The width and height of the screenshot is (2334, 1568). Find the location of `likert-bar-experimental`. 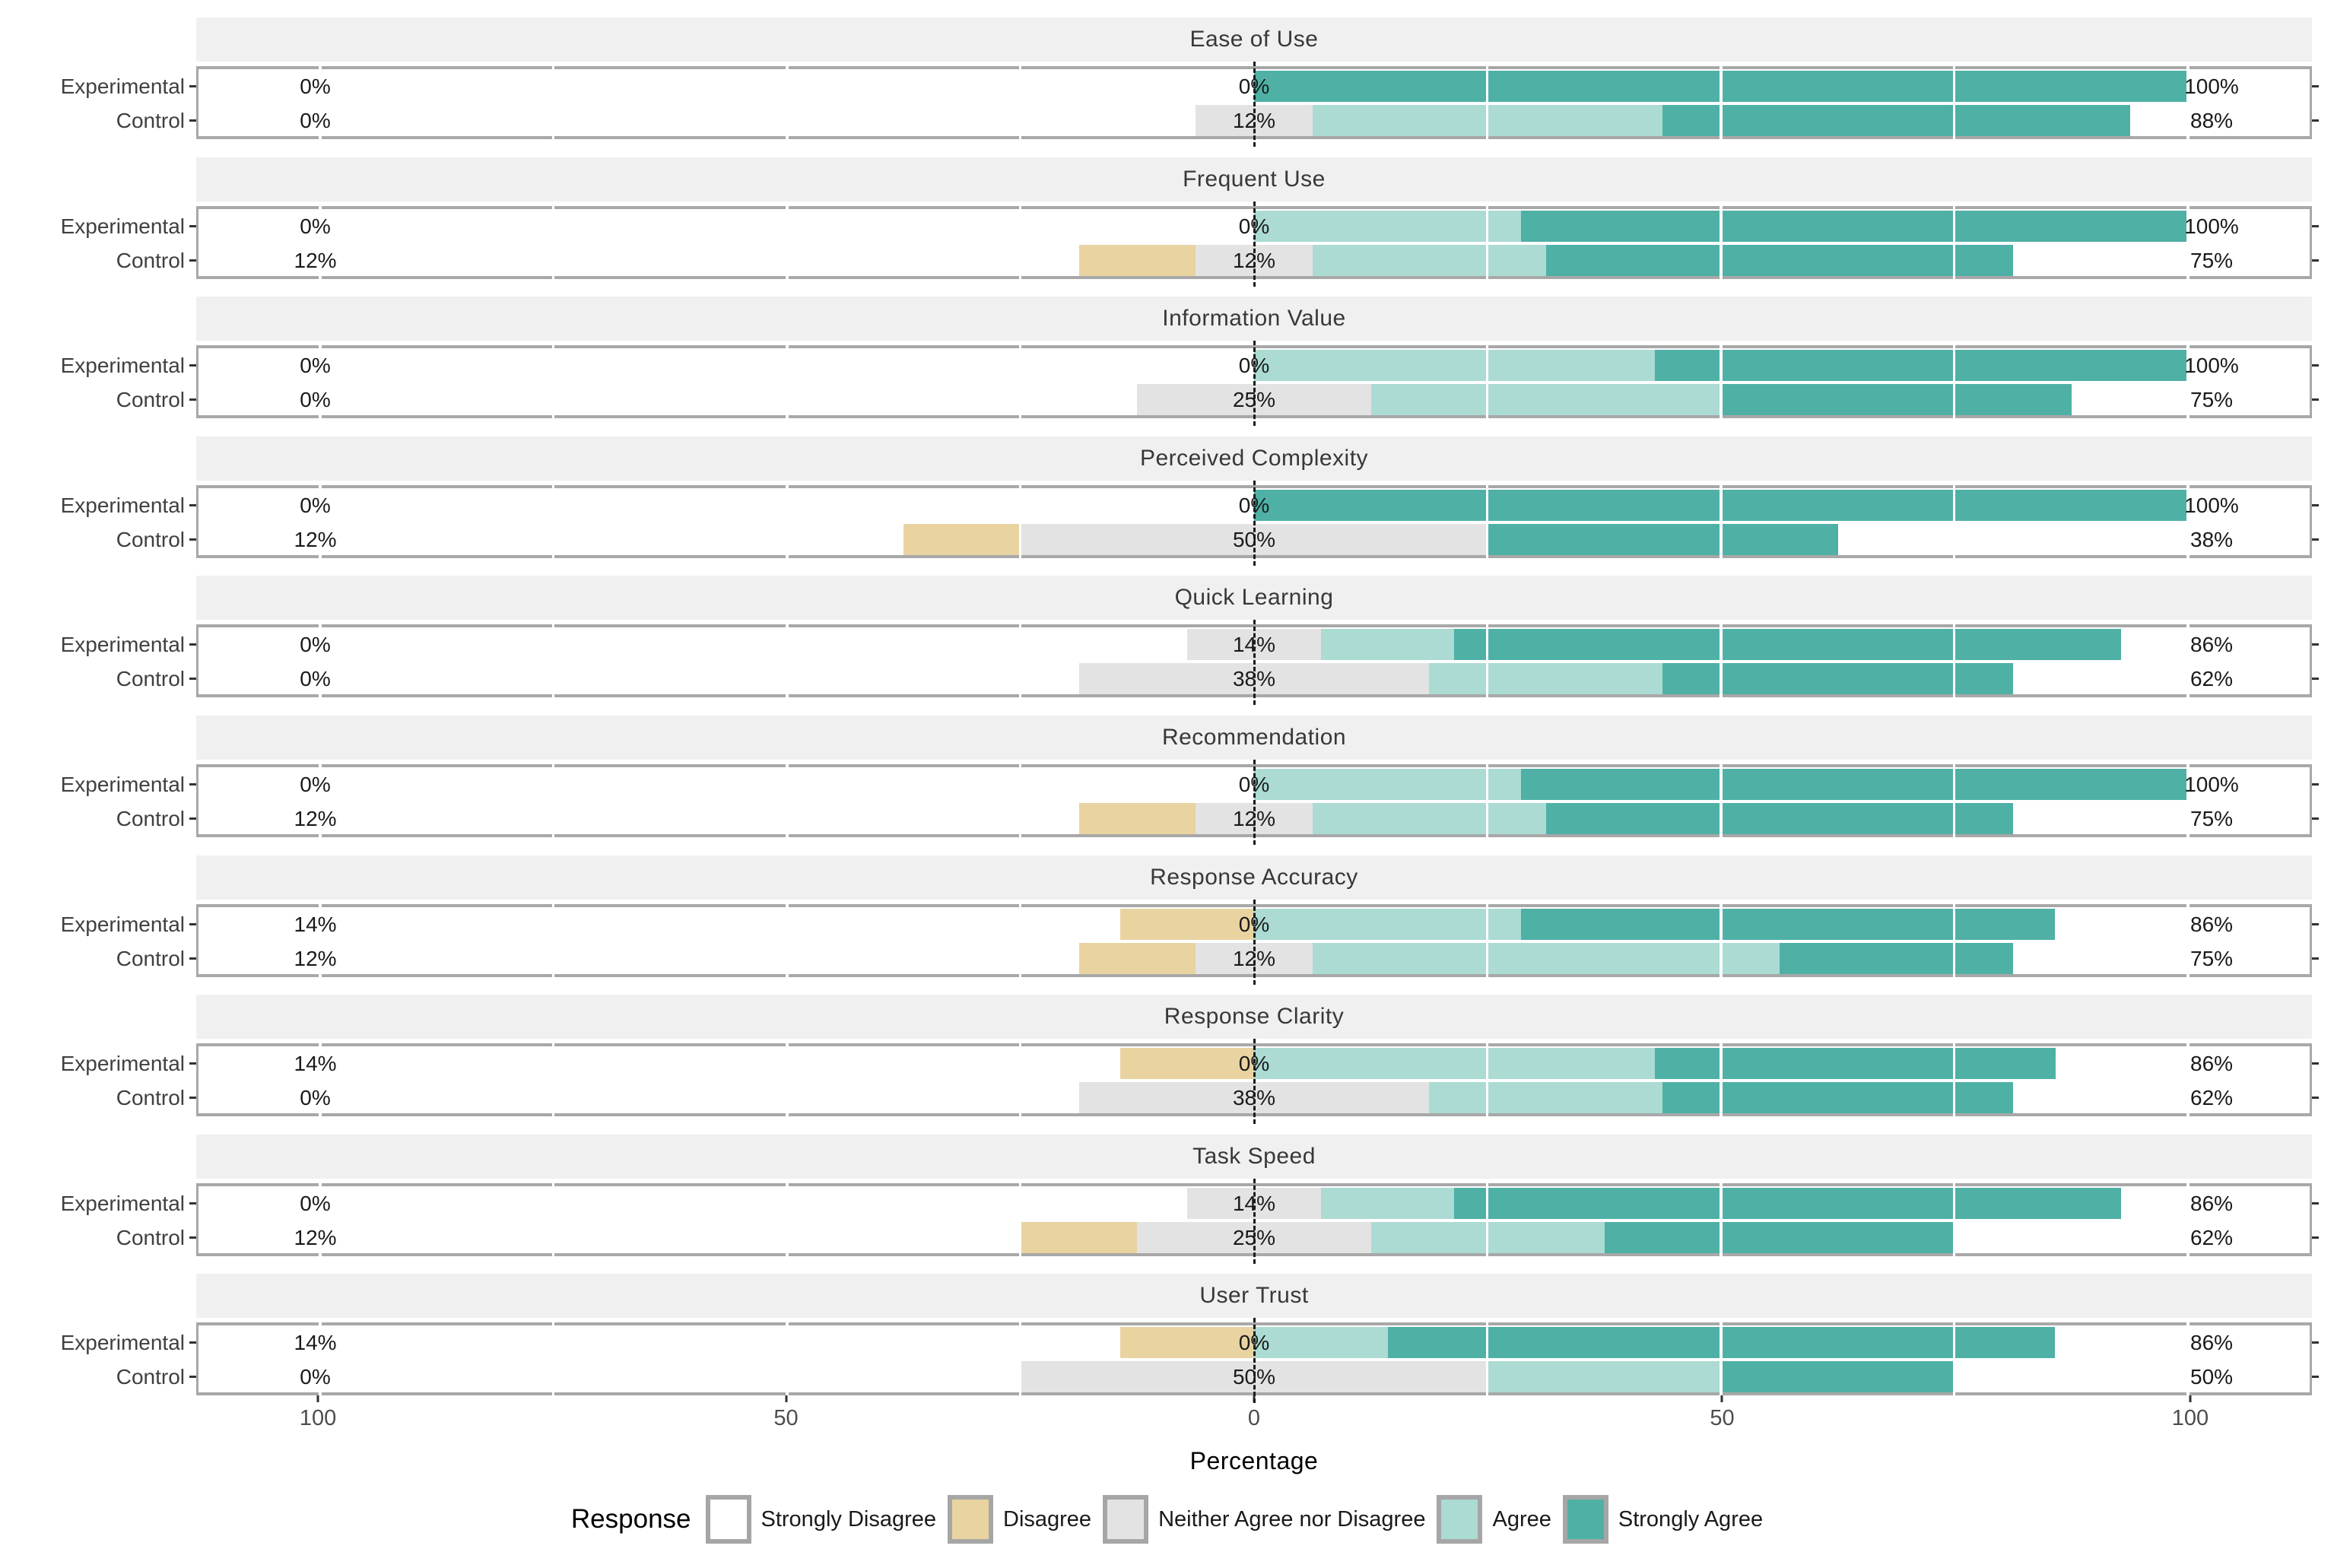

likert-bar-experimental is located at coordinates (1721, 226).